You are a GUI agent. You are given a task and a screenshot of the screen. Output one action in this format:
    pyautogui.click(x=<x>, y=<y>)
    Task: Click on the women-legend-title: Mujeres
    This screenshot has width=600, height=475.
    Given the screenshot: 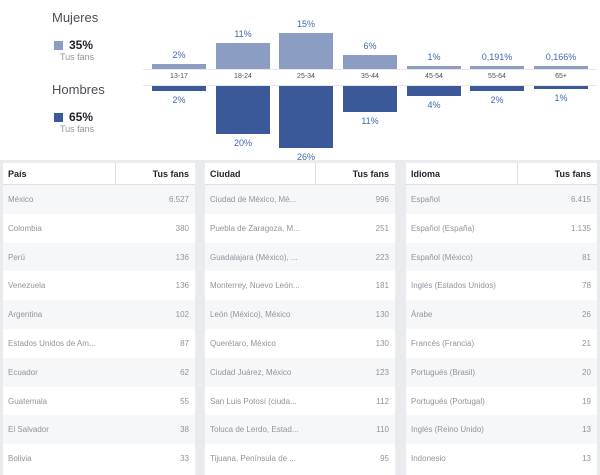 What is the action you would take?
    pyautogui.click(x=75, y=17)
    